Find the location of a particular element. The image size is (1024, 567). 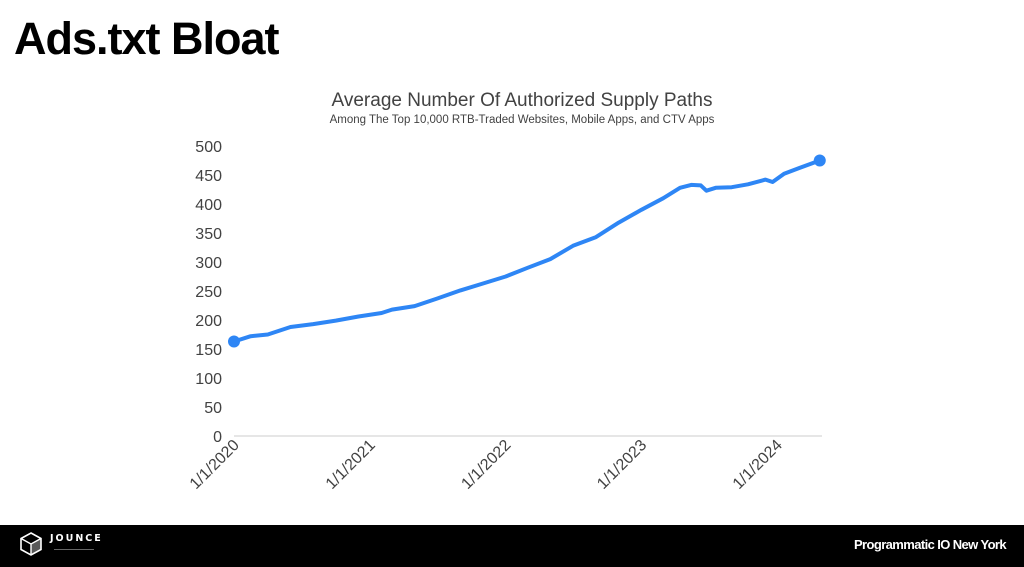

series-start-marker is located at coordinates (234, 341).